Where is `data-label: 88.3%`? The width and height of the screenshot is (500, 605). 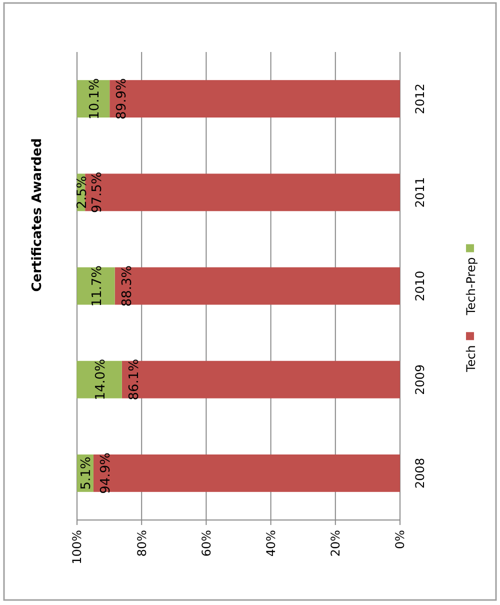 data-label: 88.3% is located at coordinates (127, 286).